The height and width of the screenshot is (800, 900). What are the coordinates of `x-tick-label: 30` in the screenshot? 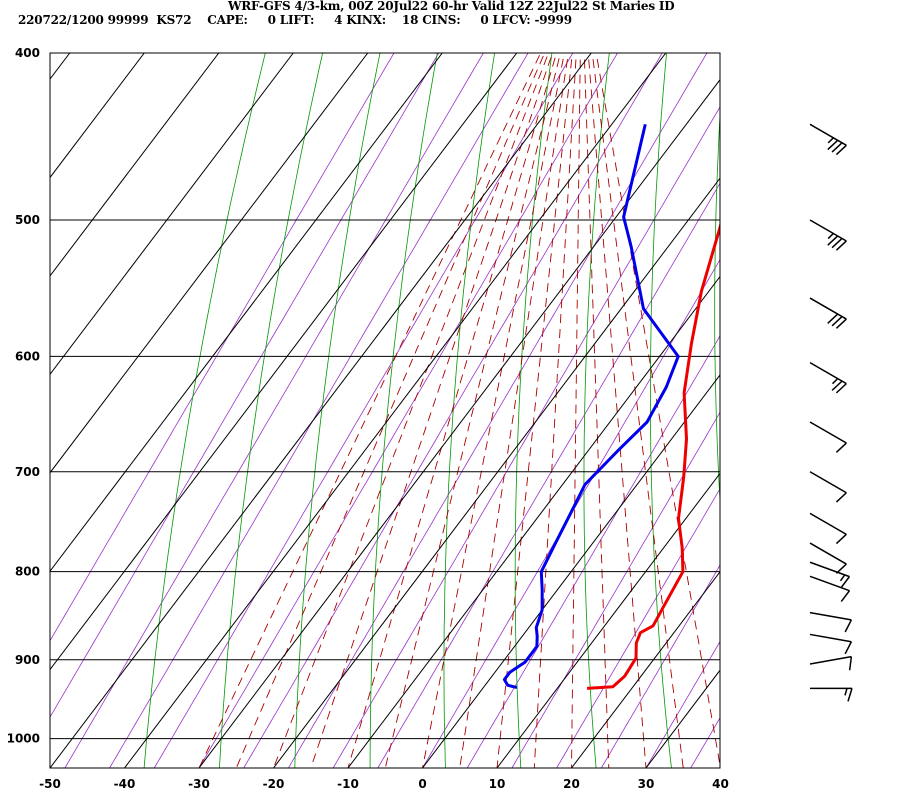 It's located at (646, 784).